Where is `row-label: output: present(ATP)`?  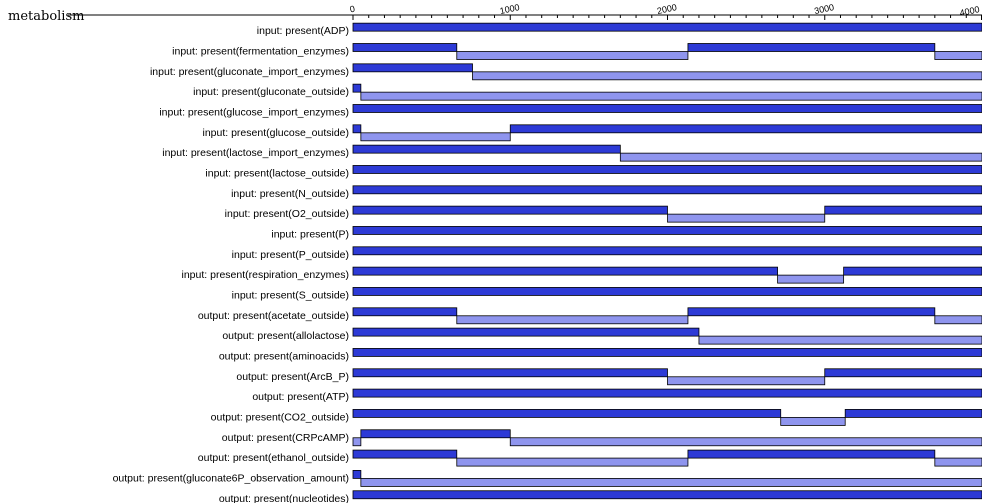
row-label: output: present(ATP) is located at coordinates (300, 397).